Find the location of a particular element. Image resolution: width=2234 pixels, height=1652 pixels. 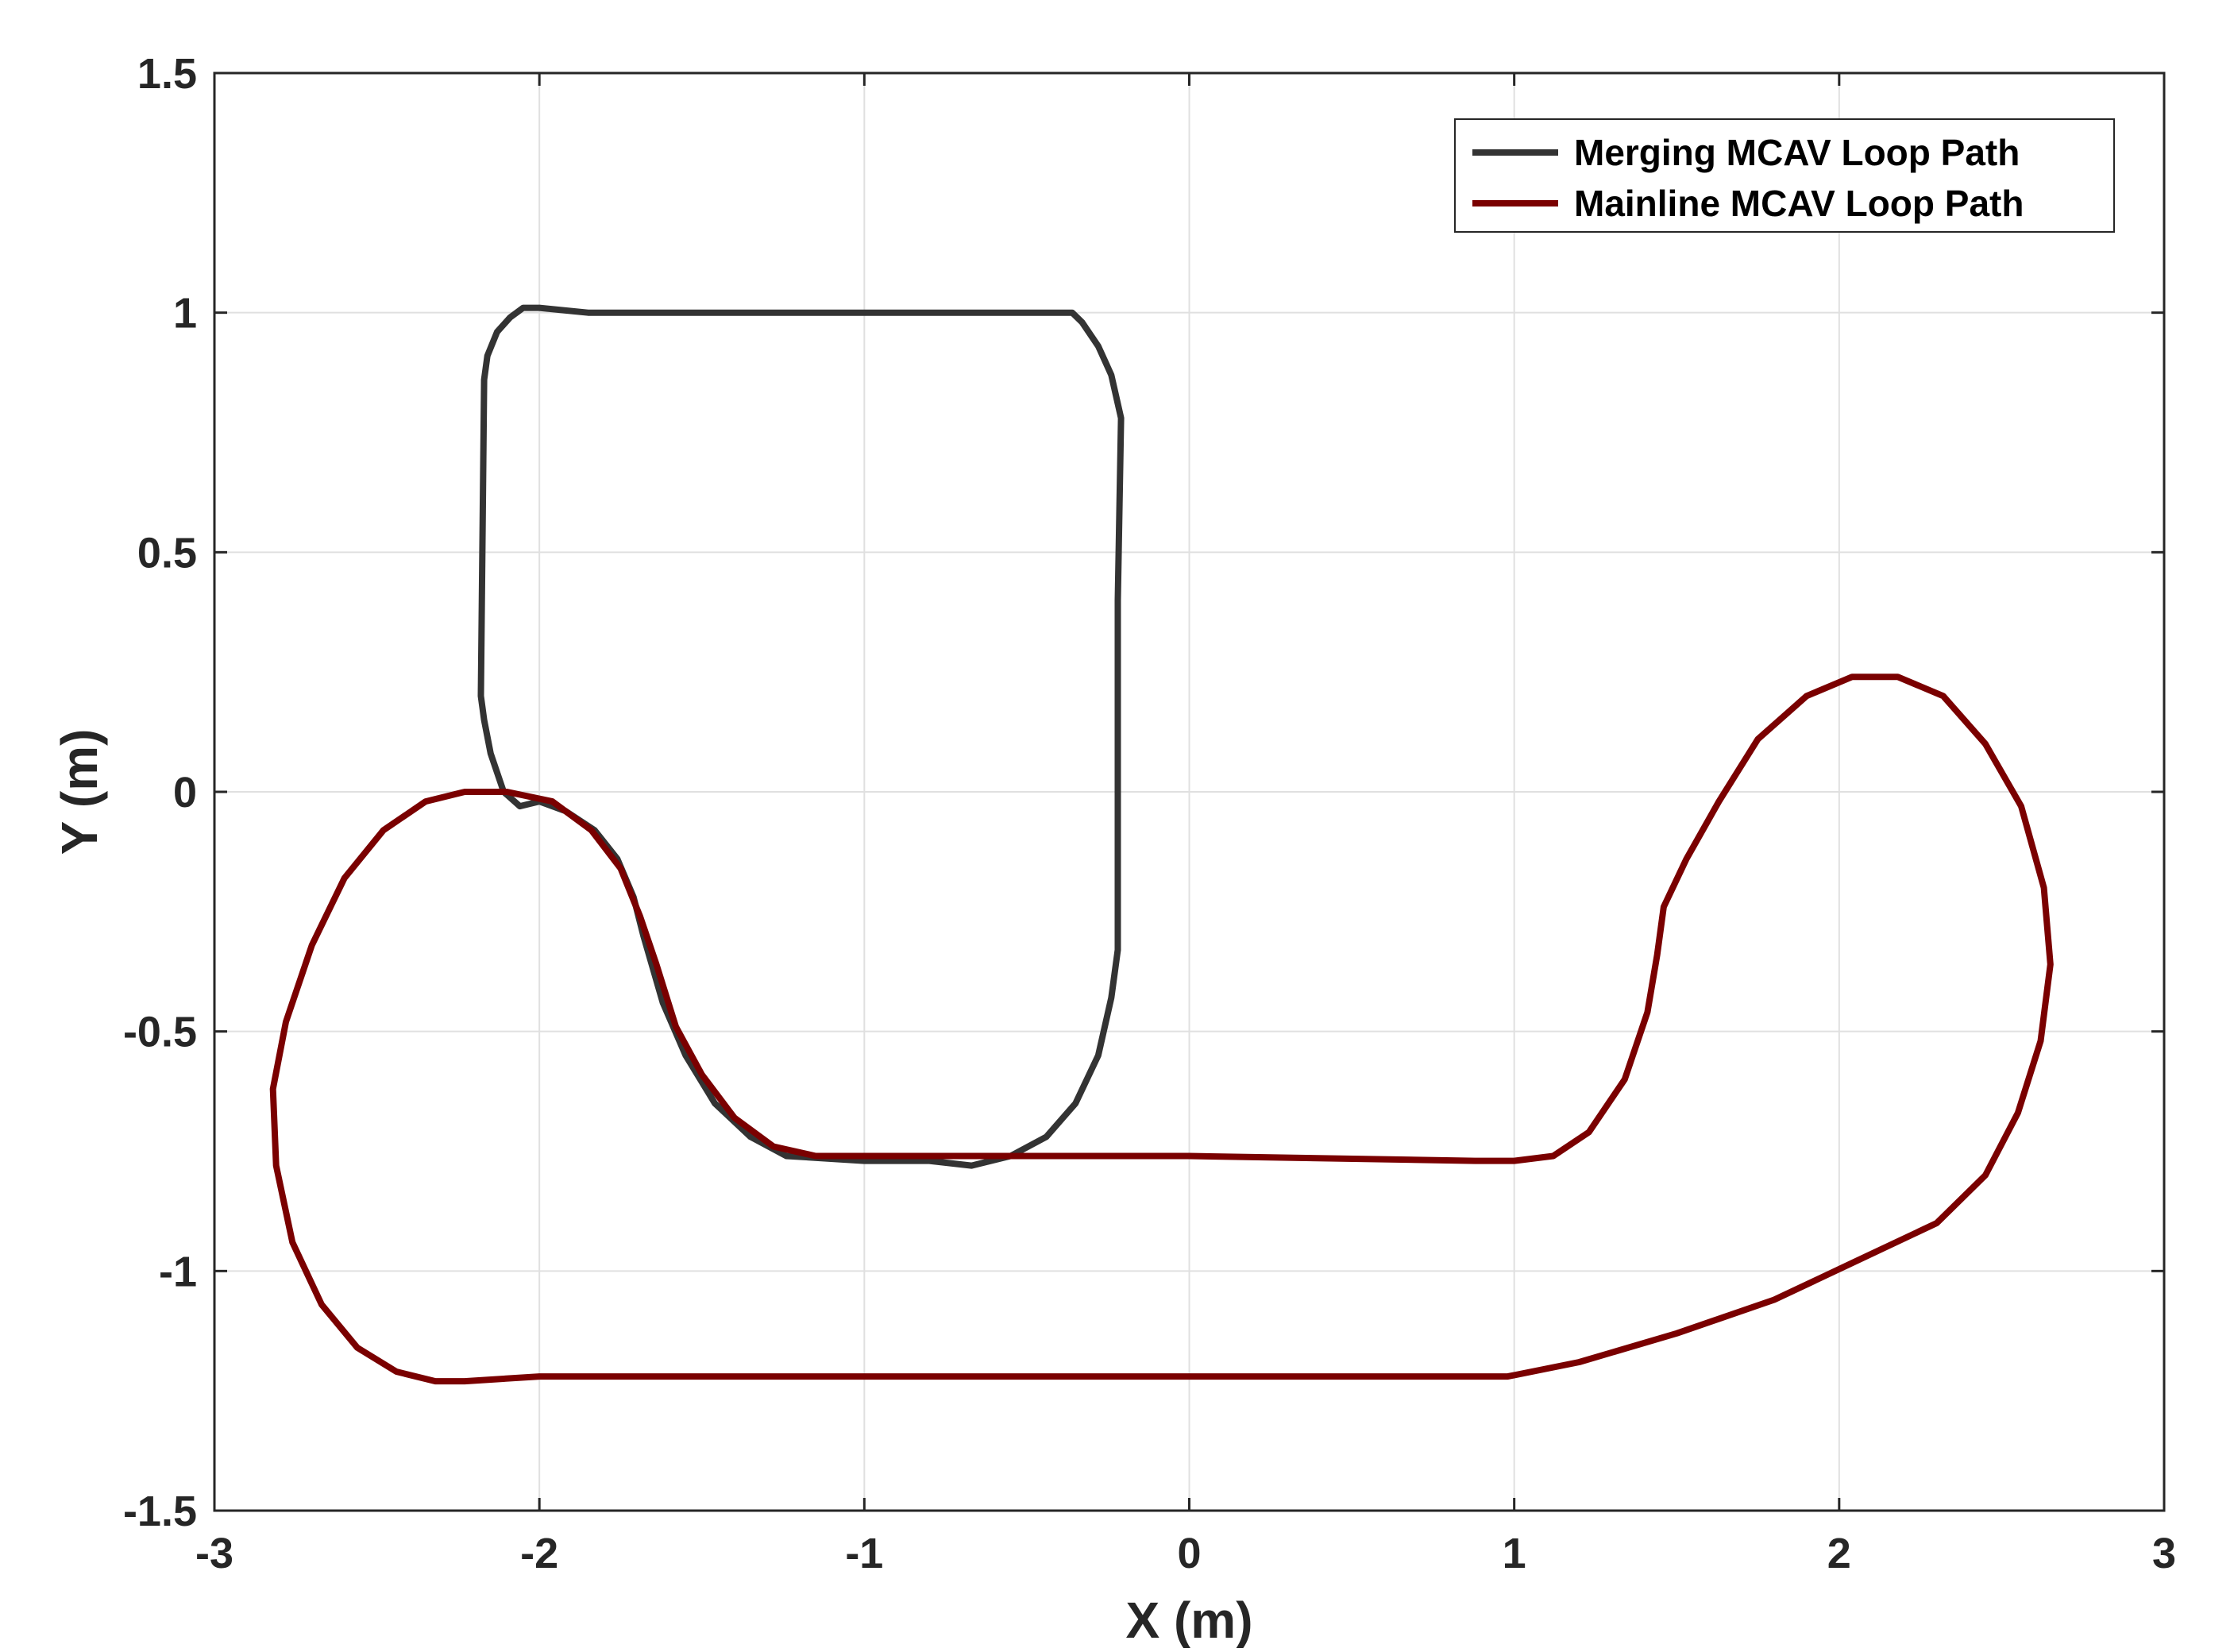

legend-box is located at coordinates (1785, 175).